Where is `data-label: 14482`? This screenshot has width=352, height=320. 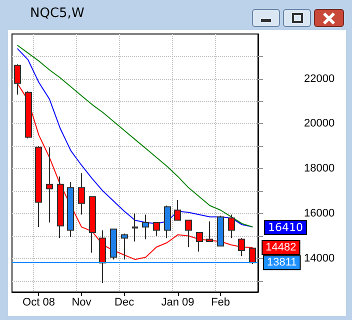 data-label: 14482 is located at coordinates (281, 248).